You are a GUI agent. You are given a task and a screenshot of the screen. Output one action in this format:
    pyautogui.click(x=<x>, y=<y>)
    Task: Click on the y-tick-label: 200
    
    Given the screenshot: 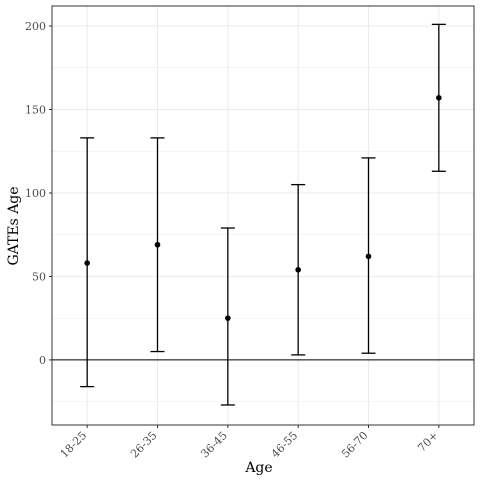 What is the action you would take?
    pyautogui.click(x=35, y=26)
    